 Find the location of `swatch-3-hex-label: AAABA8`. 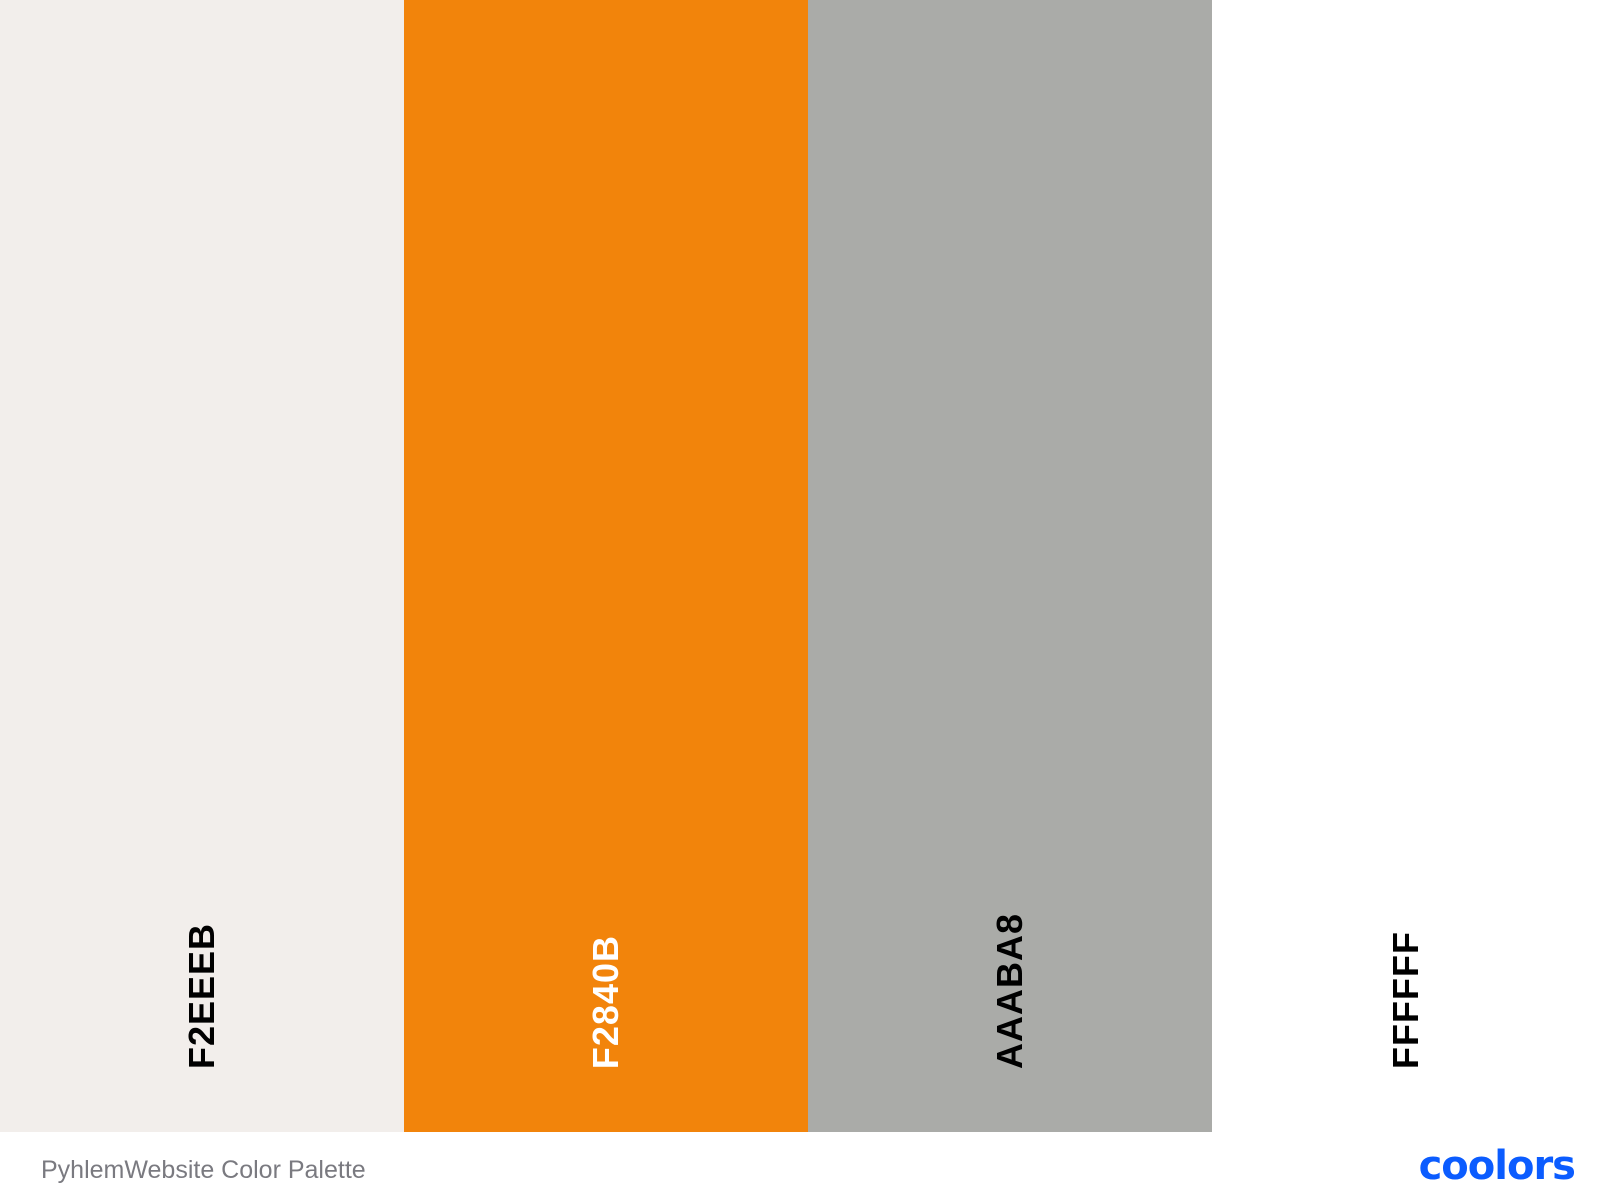

swatch-3-hex-label: AAABA8 is located at coordinates (1009, 990).